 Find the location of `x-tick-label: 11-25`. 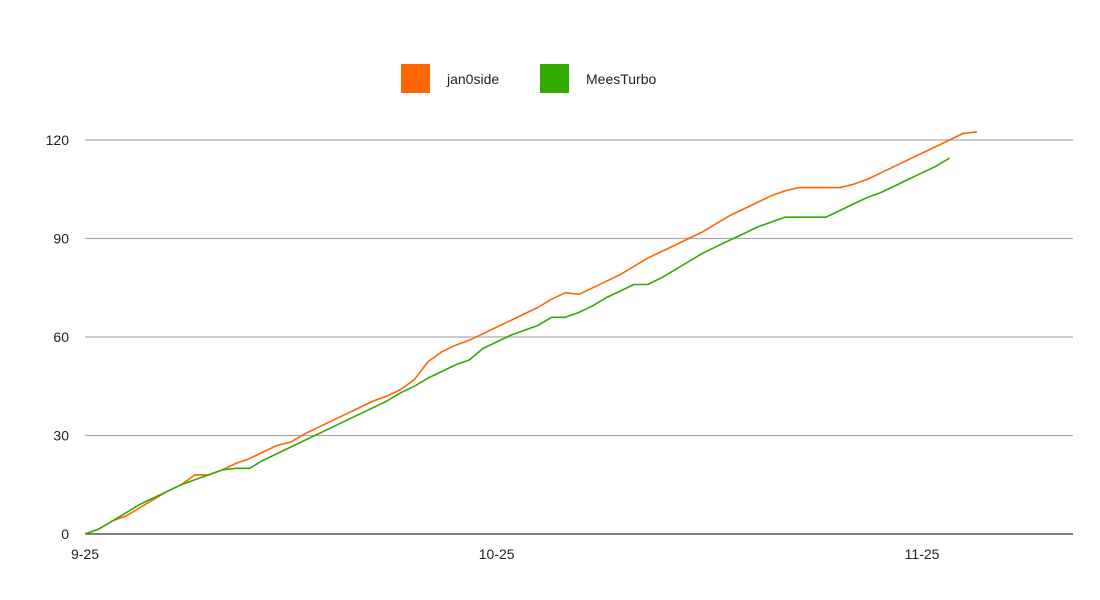

x-tick-label: 11-25 is located at coordinates (922, 554).